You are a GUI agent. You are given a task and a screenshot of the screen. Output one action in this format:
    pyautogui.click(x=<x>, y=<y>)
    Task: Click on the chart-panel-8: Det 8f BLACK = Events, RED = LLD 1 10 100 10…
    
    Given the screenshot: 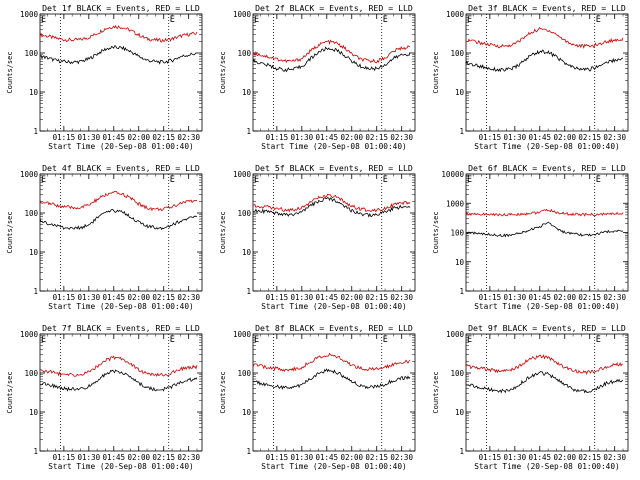 What is the action you would take?
    pyautogui.click(x=317, y=397)
    